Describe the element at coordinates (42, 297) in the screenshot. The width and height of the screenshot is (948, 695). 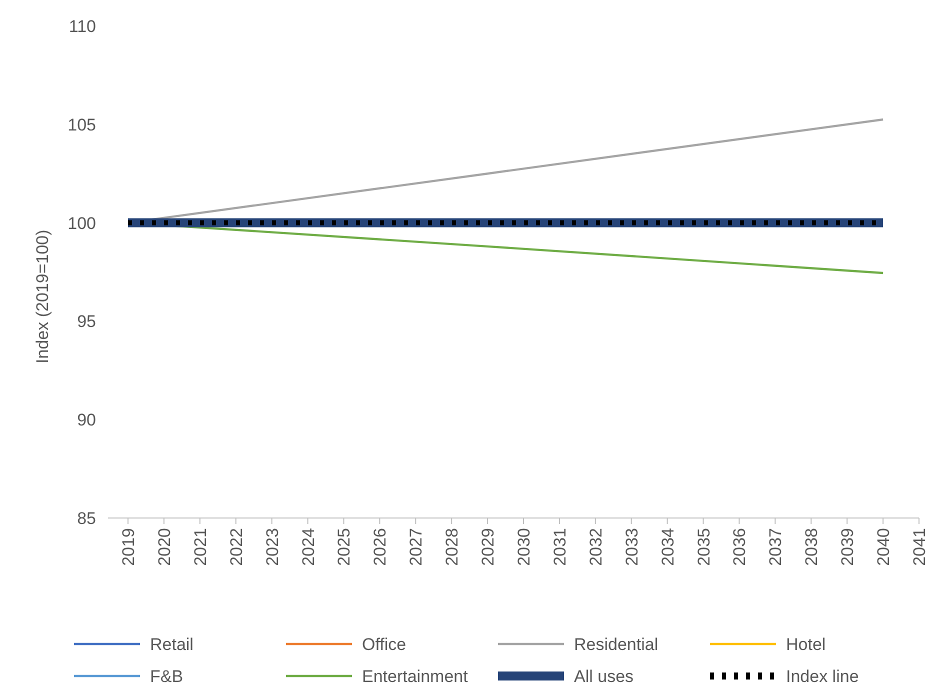
I see `y-axis-title: Index (2019=100)` at that location.